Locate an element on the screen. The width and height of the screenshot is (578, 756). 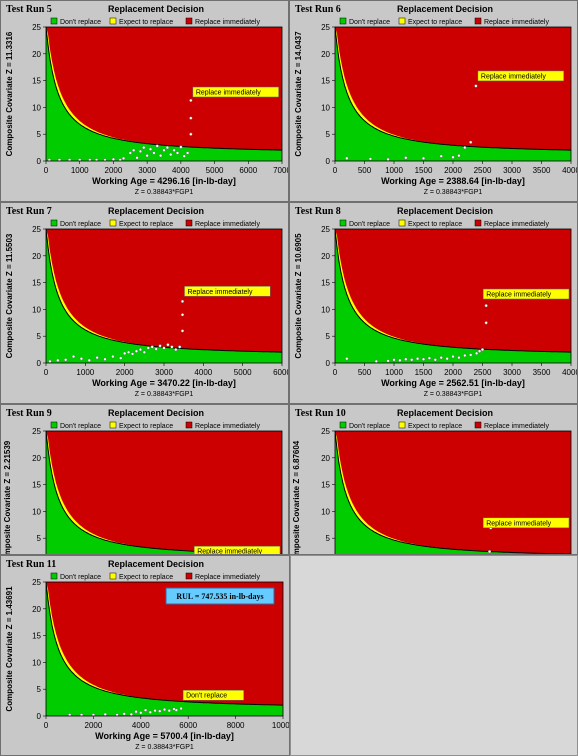
x-tick-label: 5000 is located at coordinates (243, 372).